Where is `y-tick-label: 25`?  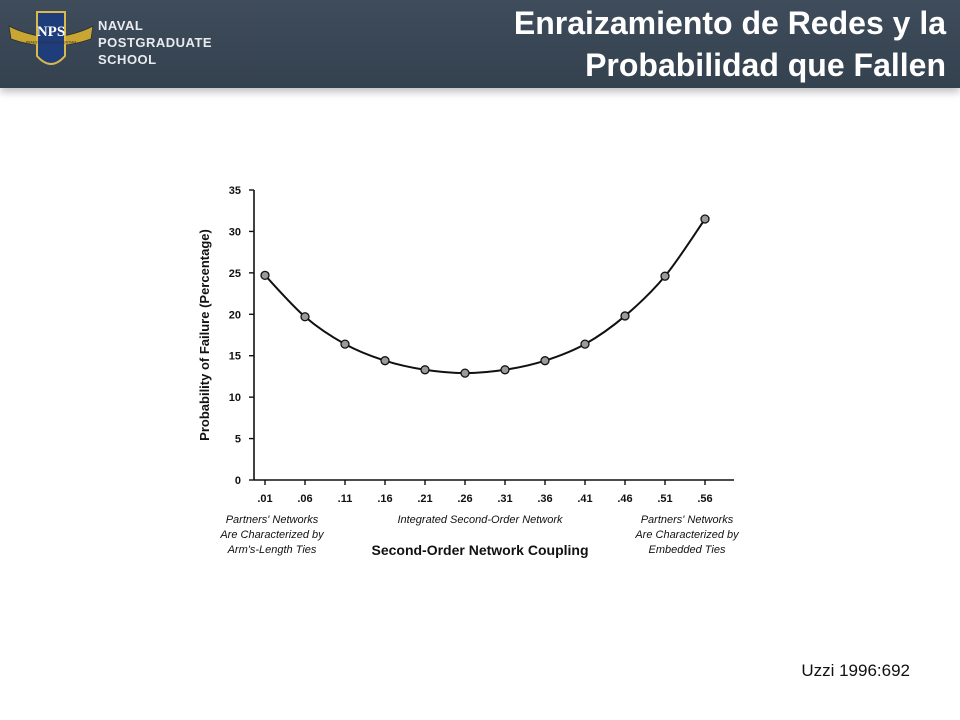 y-tick-label: 25 is located at coordinates (235, 274).